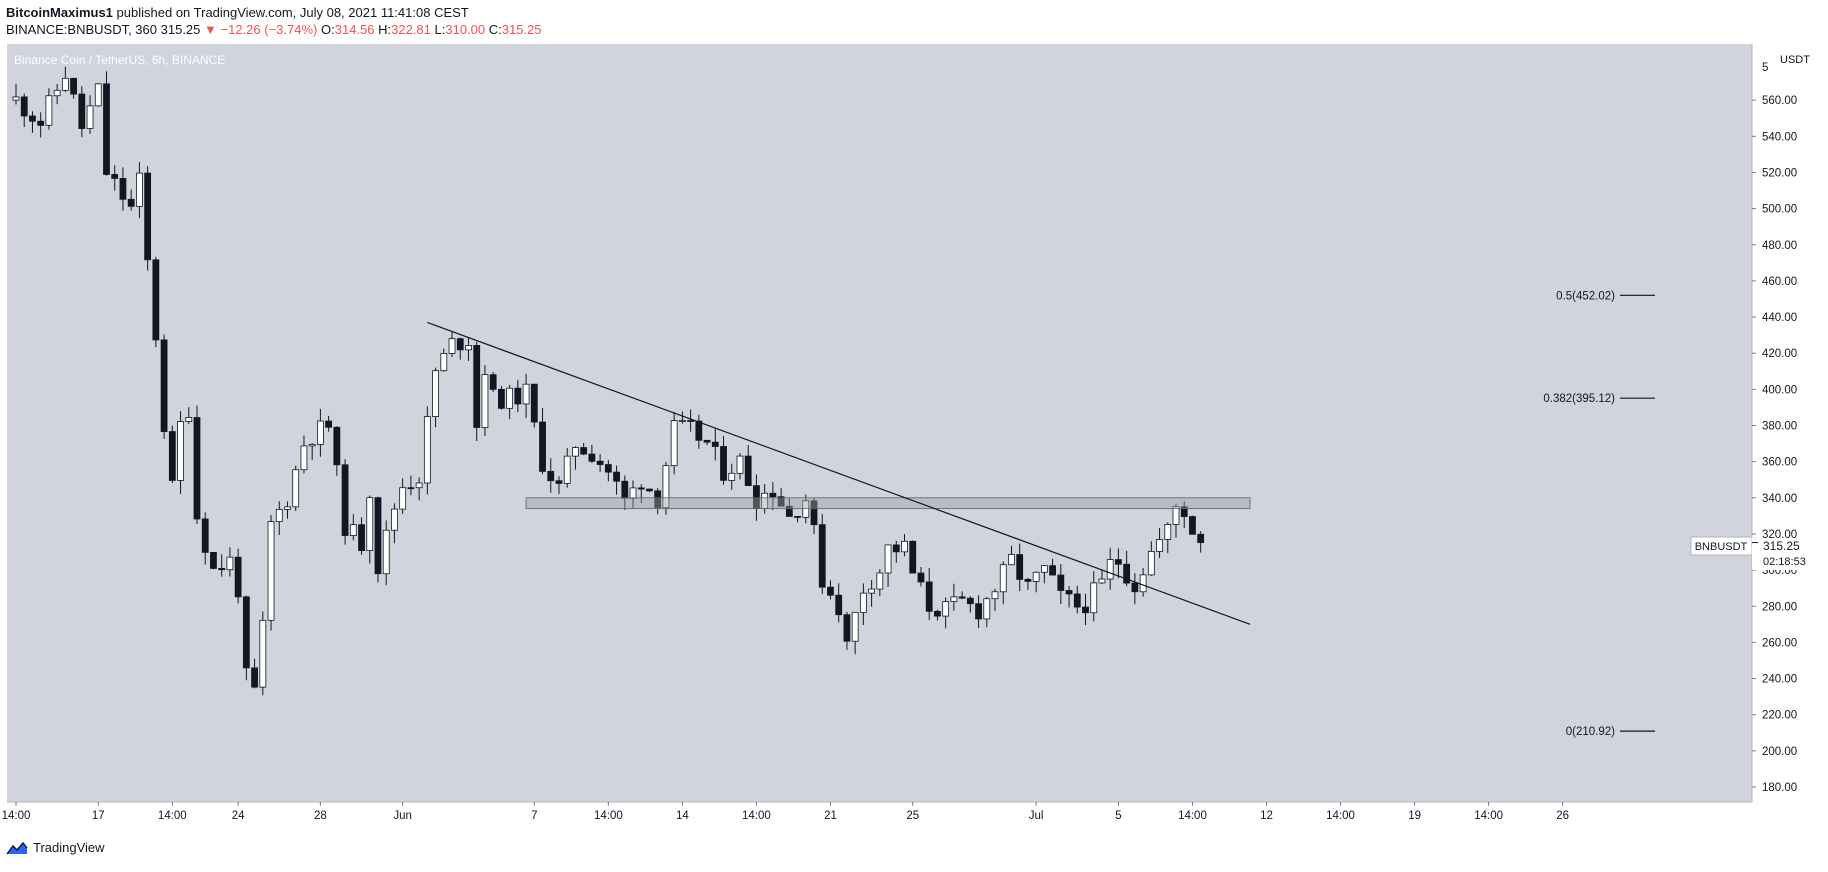 The width and height of the screenshot is (1828, 872). I want to click on time-tick-label: 14:00, so click(1340, 816).